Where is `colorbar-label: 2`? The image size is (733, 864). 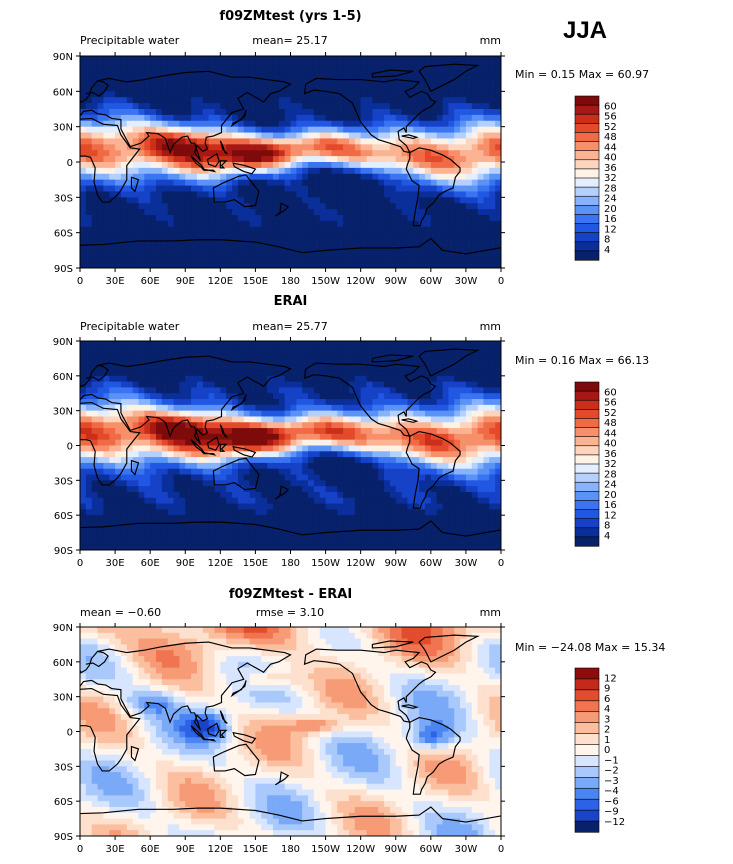 colorbar-label: 2 is located at coordinates (607, 730).